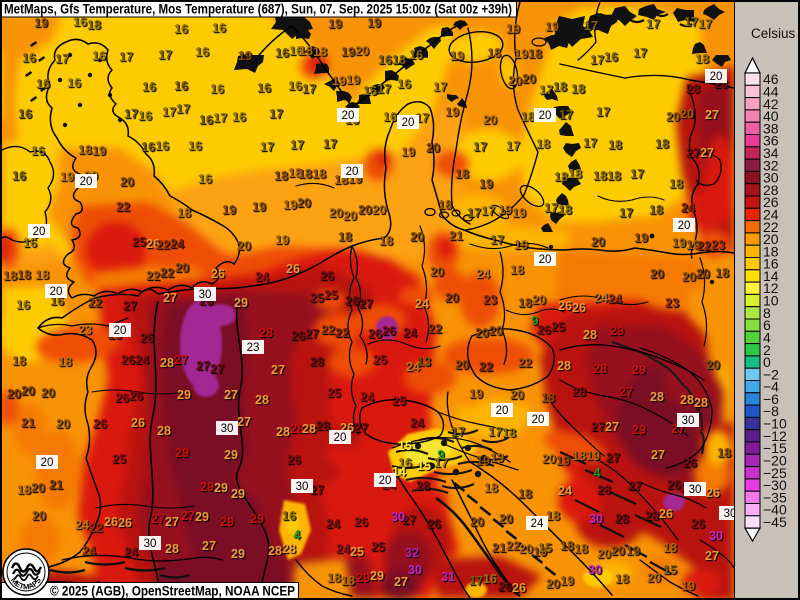 The width and height of the screenshot is (800, 600). I want to click on svg-text: 31, so click(448, 577).